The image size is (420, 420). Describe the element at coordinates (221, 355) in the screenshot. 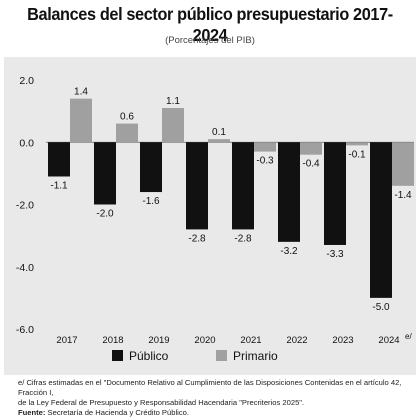

I see `legend-swatch-primario` at that location.